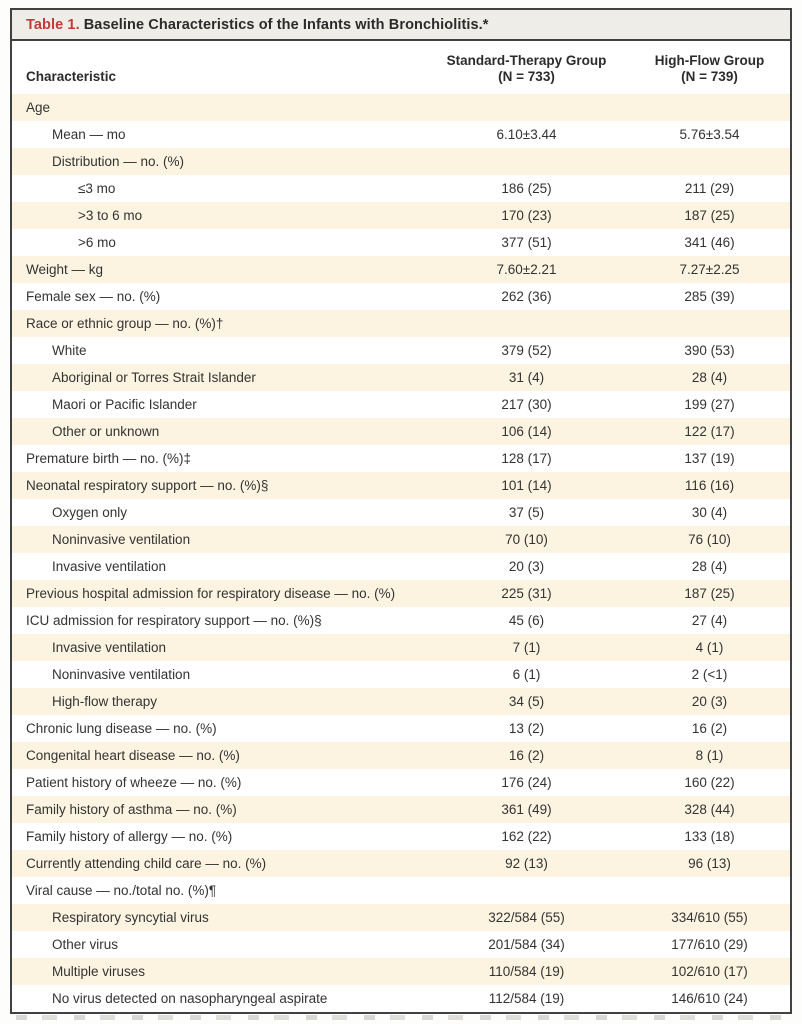  Describe the element at coordinates (121, 674) in the screenshot. I see `row-label: Noninvasive ventilation` at that location.